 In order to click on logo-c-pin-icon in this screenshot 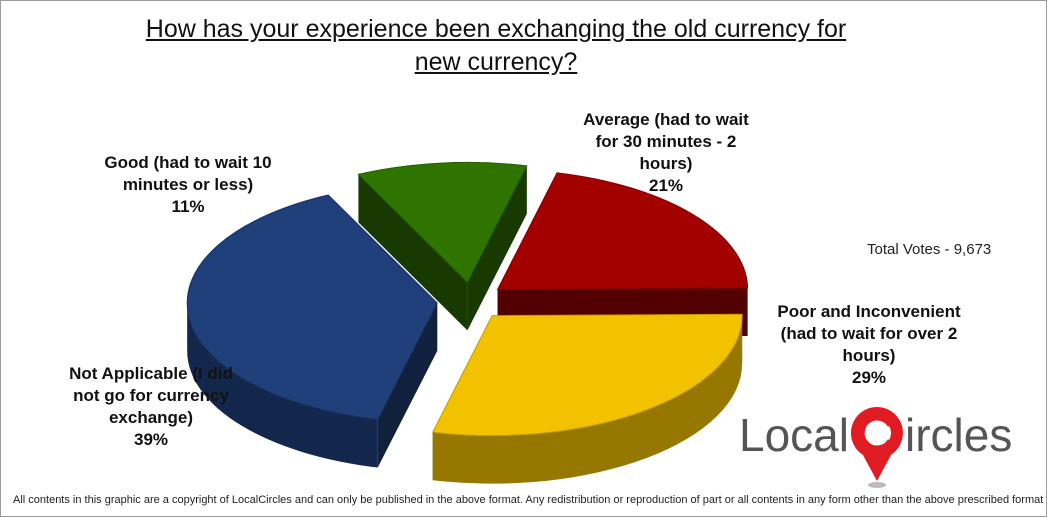, I will do `click(876, 447)`.